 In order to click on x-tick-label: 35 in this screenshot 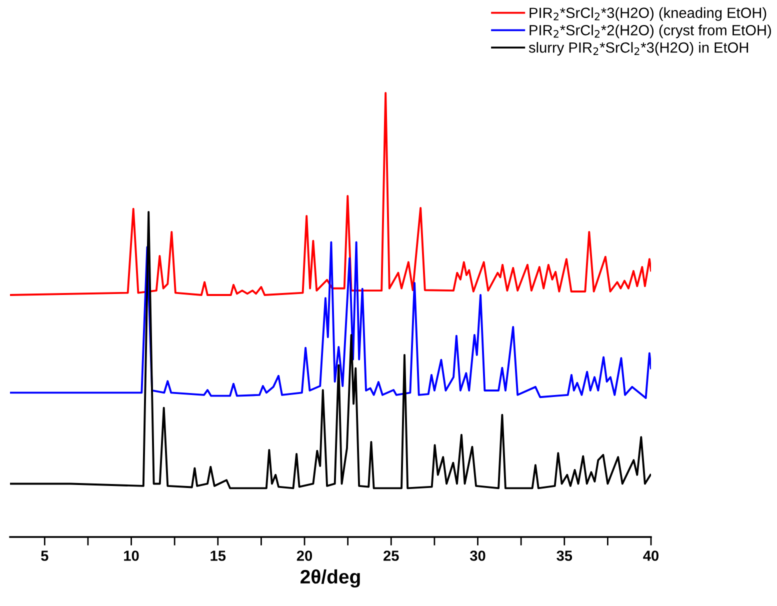, I will do `click(564, 555)`.